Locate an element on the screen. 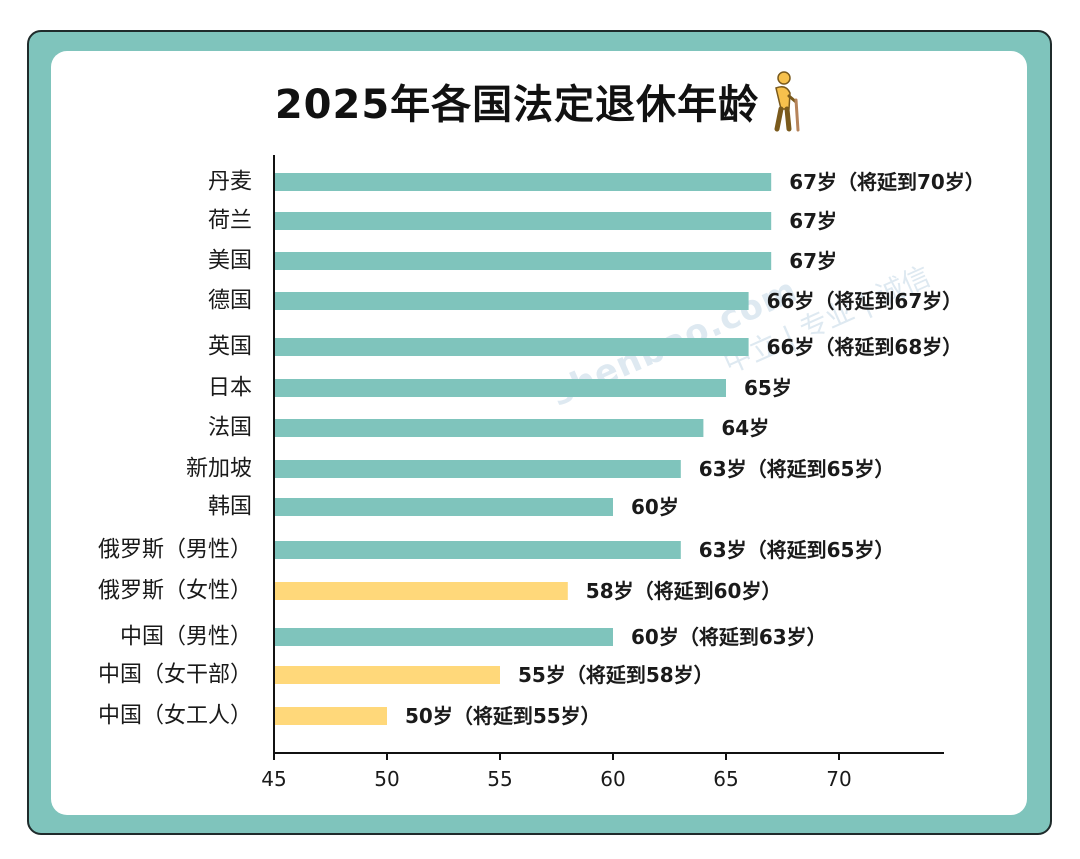 Image resolution: width=1080 pixels, height=859 pixels. data-label-12: 55岁（将延到58岁） is located at coordinates (616, 675).